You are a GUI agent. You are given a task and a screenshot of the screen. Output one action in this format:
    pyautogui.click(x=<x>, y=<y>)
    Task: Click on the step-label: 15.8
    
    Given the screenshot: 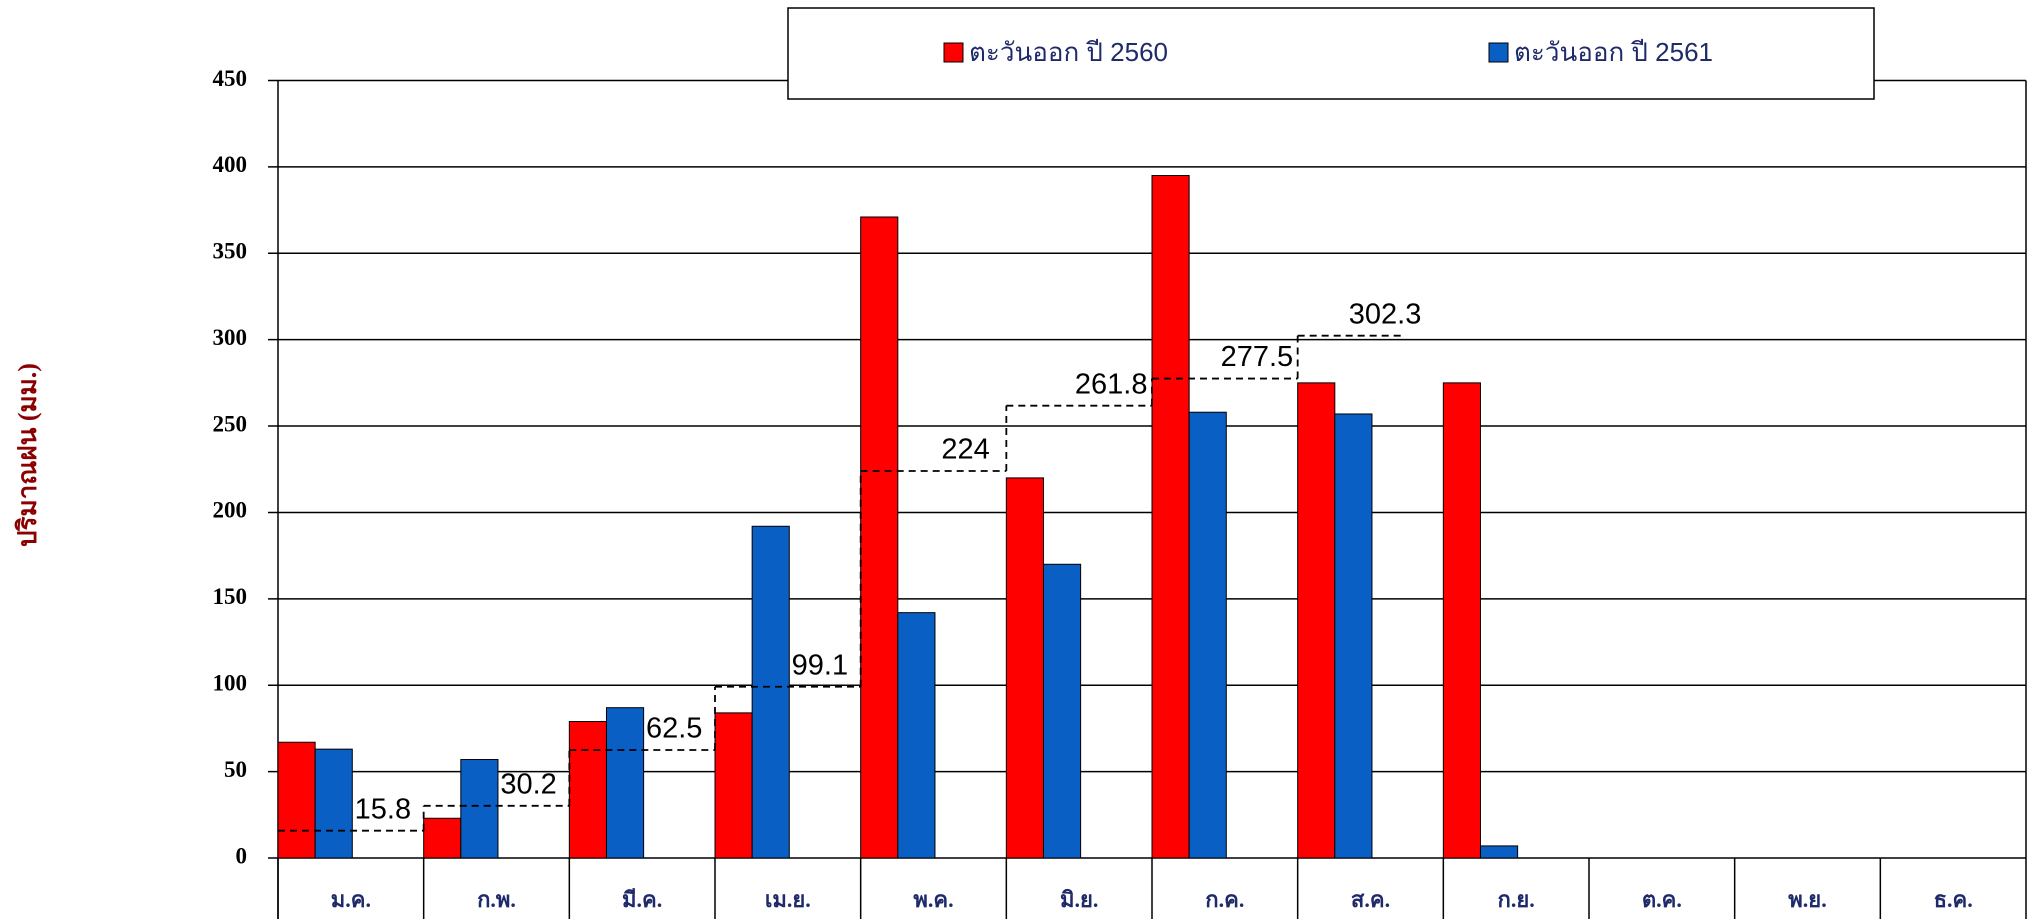 What is the action you would take?
    pyautogui.click(x=383, y=809)
    